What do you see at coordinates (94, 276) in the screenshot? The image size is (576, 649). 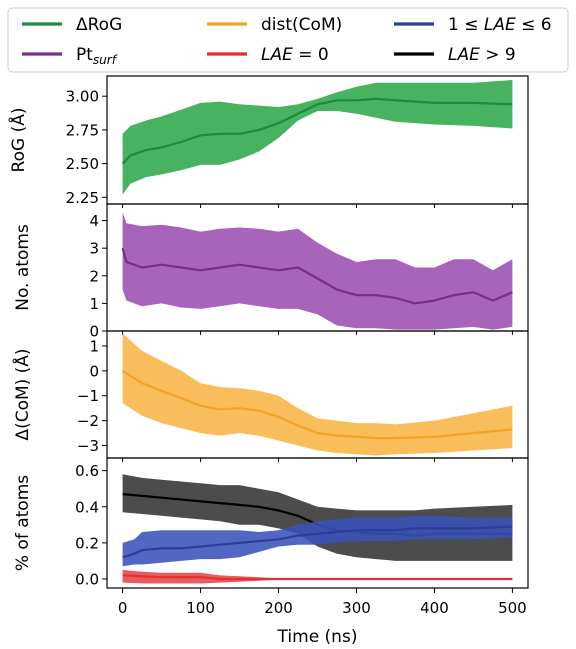 I see `y-tick-label: 2` at bounding box center [94, 276].